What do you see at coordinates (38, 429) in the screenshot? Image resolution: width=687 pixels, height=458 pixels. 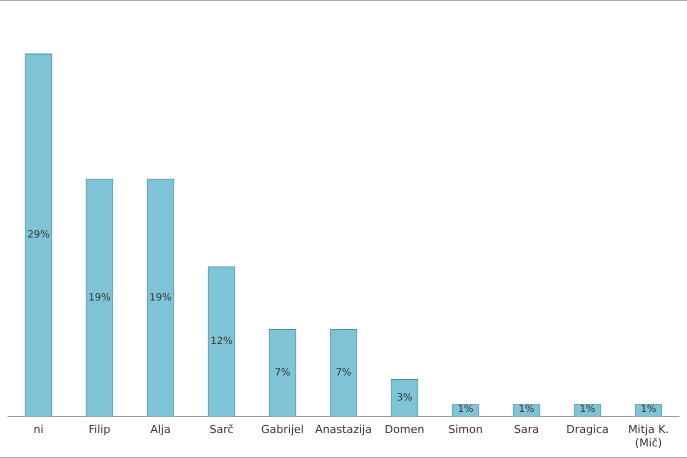 I see `x-tick-label: ni` at bounding box center [38, 429].